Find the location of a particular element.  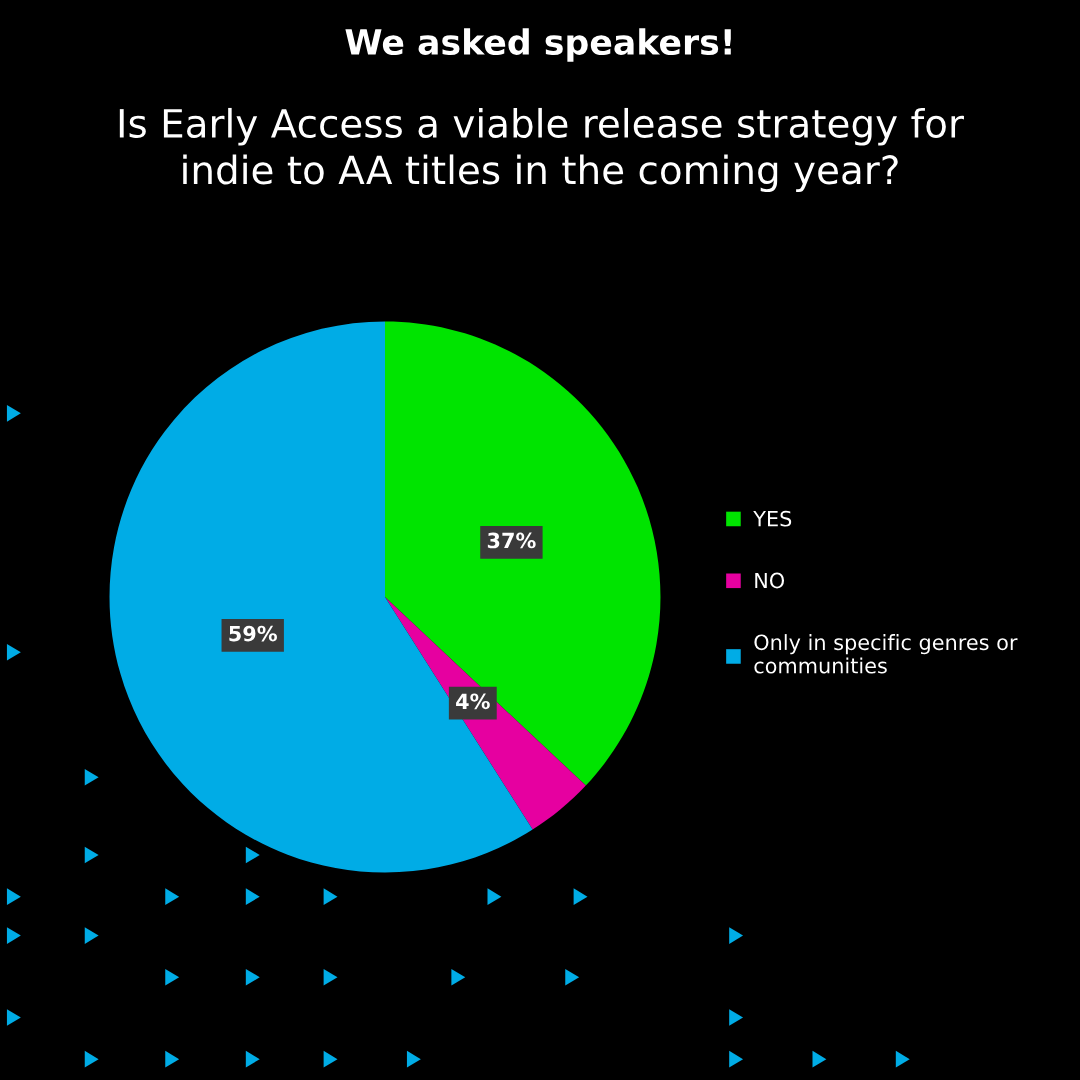

data-label: 37% is located at coordinates (511, 540).